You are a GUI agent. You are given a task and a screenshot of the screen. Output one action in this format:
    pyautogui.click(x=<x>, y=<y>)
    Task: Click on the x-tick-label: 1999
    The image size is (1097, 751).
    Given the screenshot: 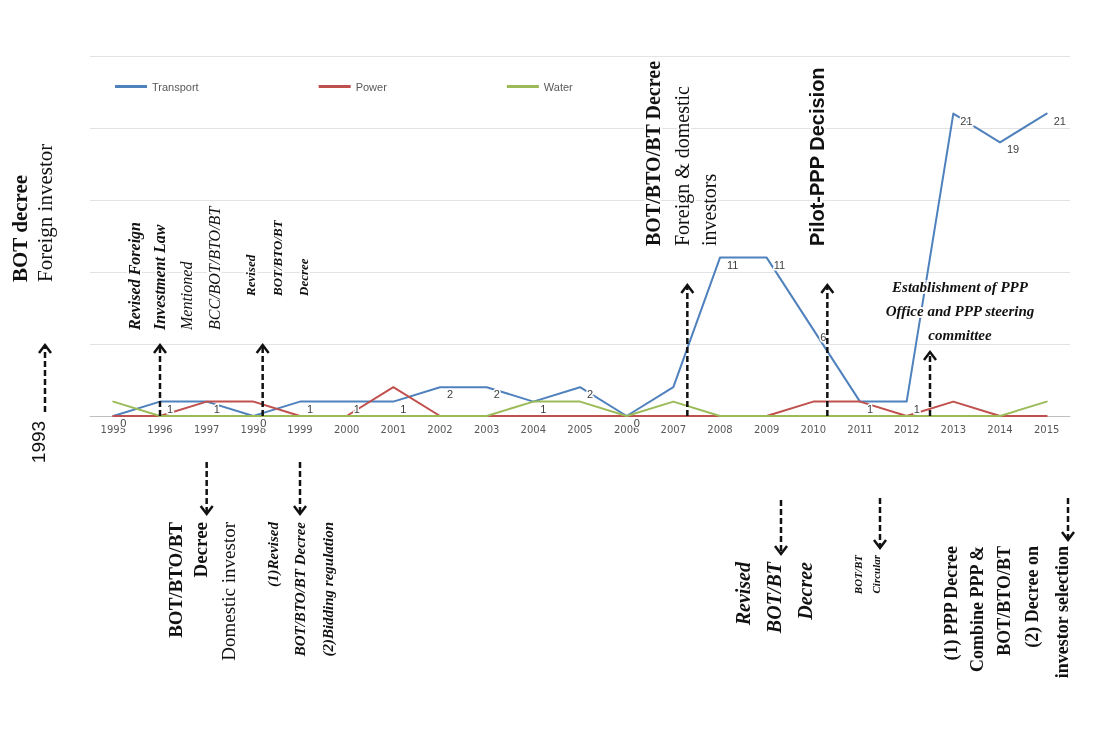 What is the action you would take?
    pyautogui.click(x=300, y=429)
    